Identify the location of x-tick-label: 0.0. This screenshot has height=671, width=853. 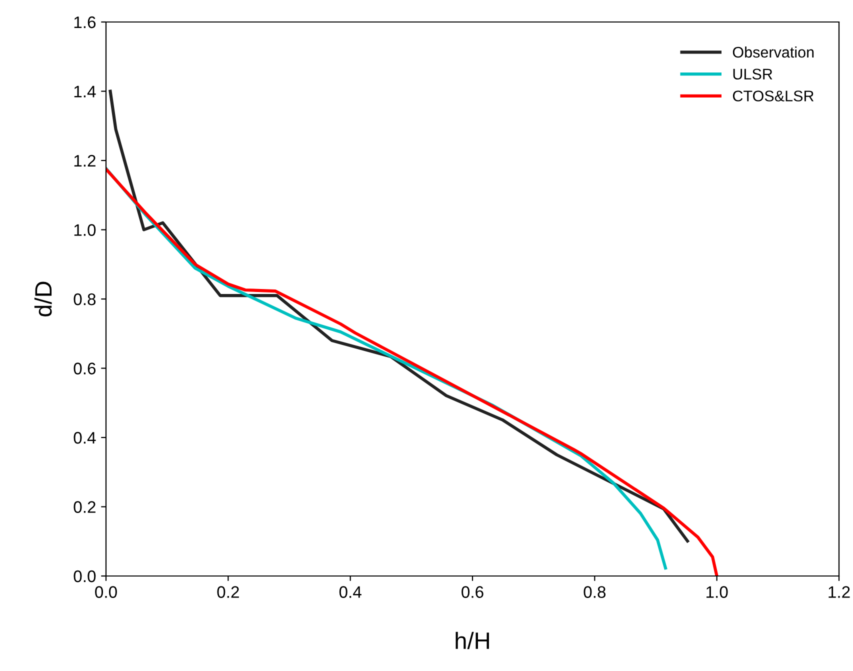
(106, 592).